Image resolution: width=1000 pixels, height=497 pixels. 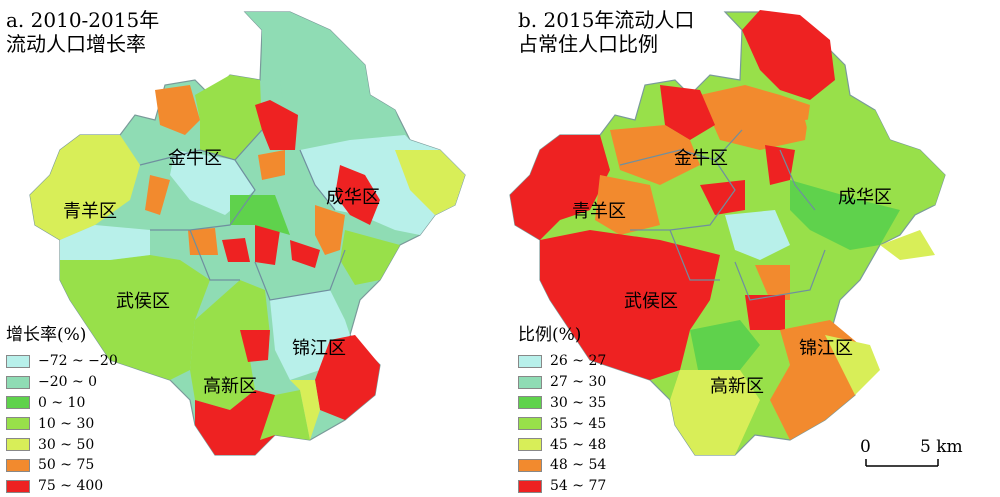 I want to click on map-a-region-gaoxin-south-red, so click(x=235, y=422).